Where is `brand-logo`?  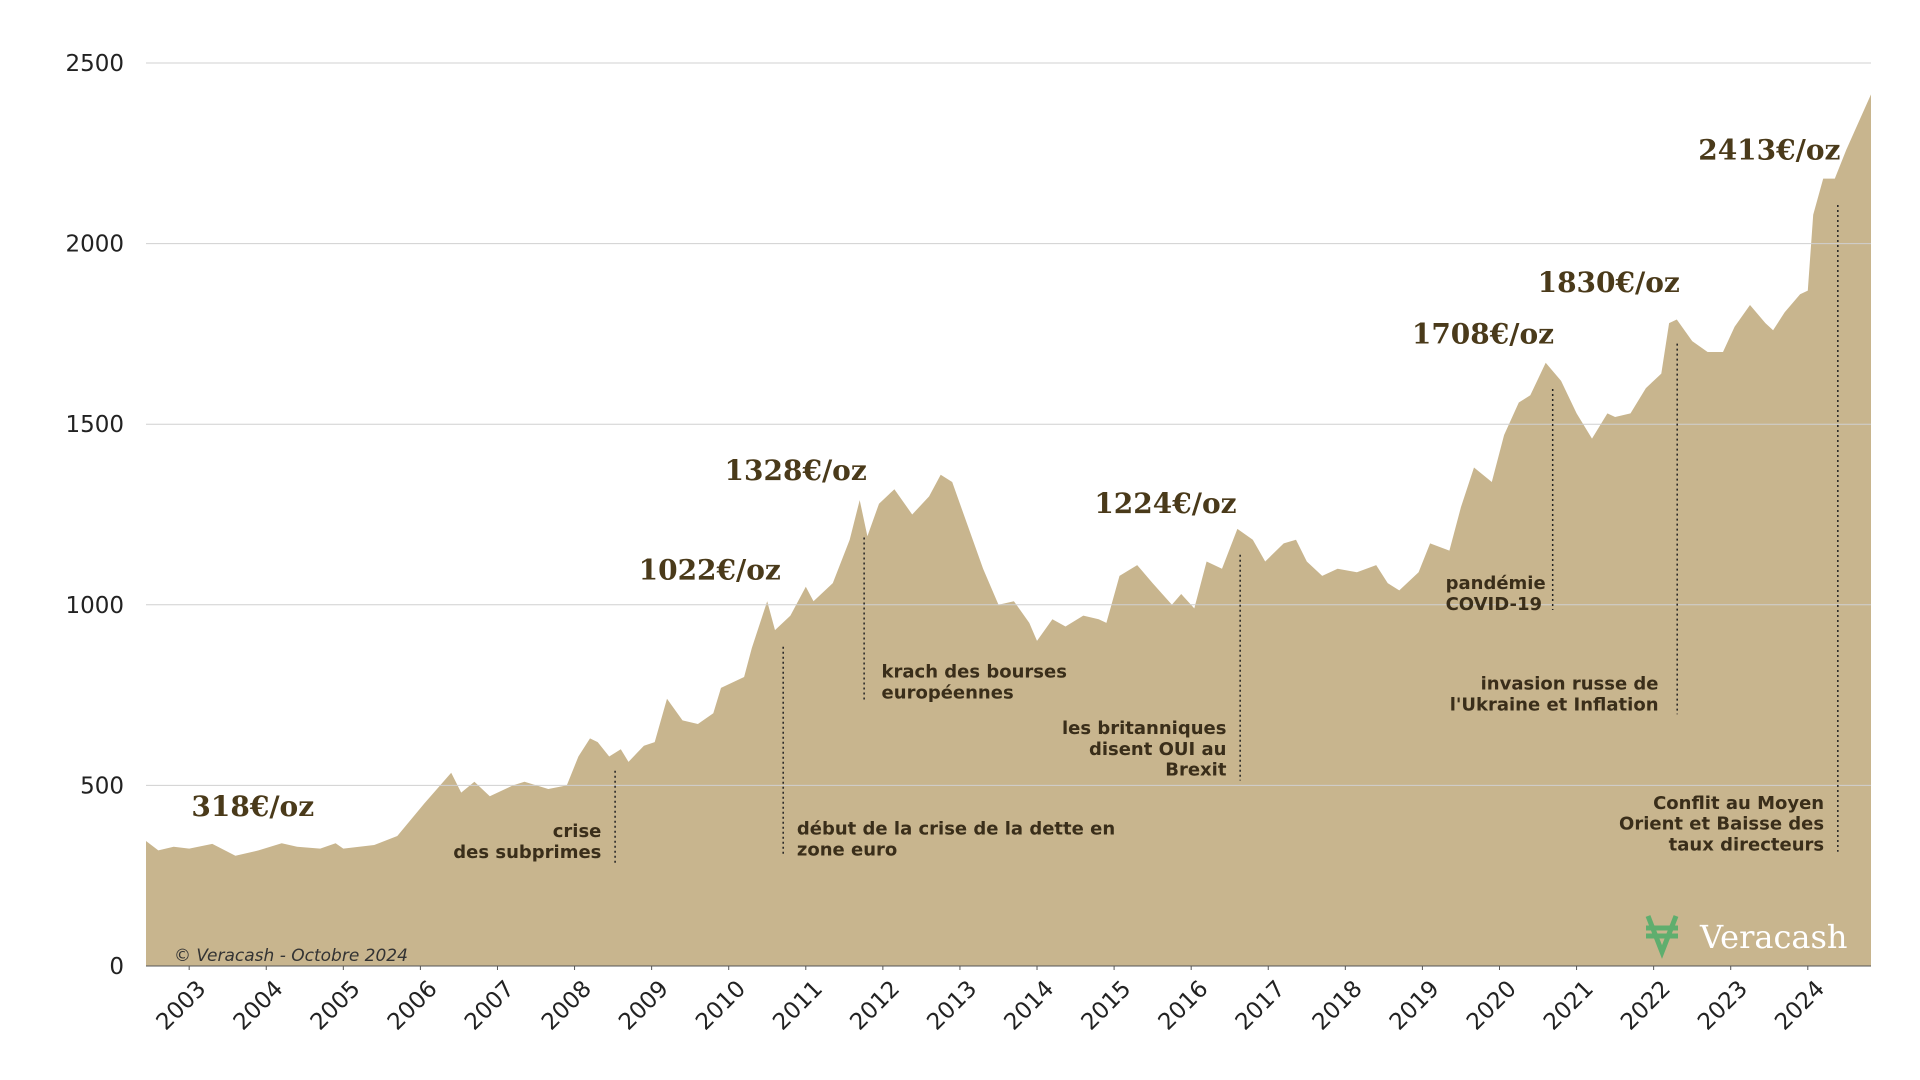
brand-logo is located at coordinates (1662, 937).